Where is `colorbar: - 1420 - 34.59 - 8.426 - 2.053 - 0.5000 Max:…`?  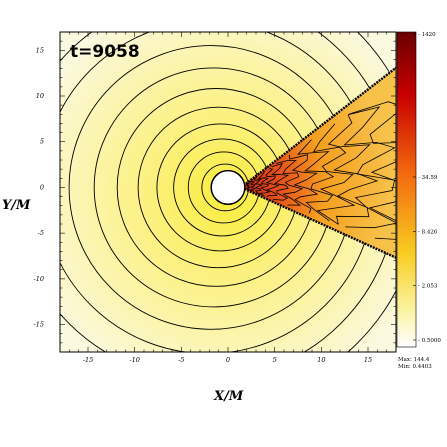 colorbar: - 1420 - 34.59 - 8.426 - 2.053 - 0.5000 Max:… is located at coordinates (418, 200).